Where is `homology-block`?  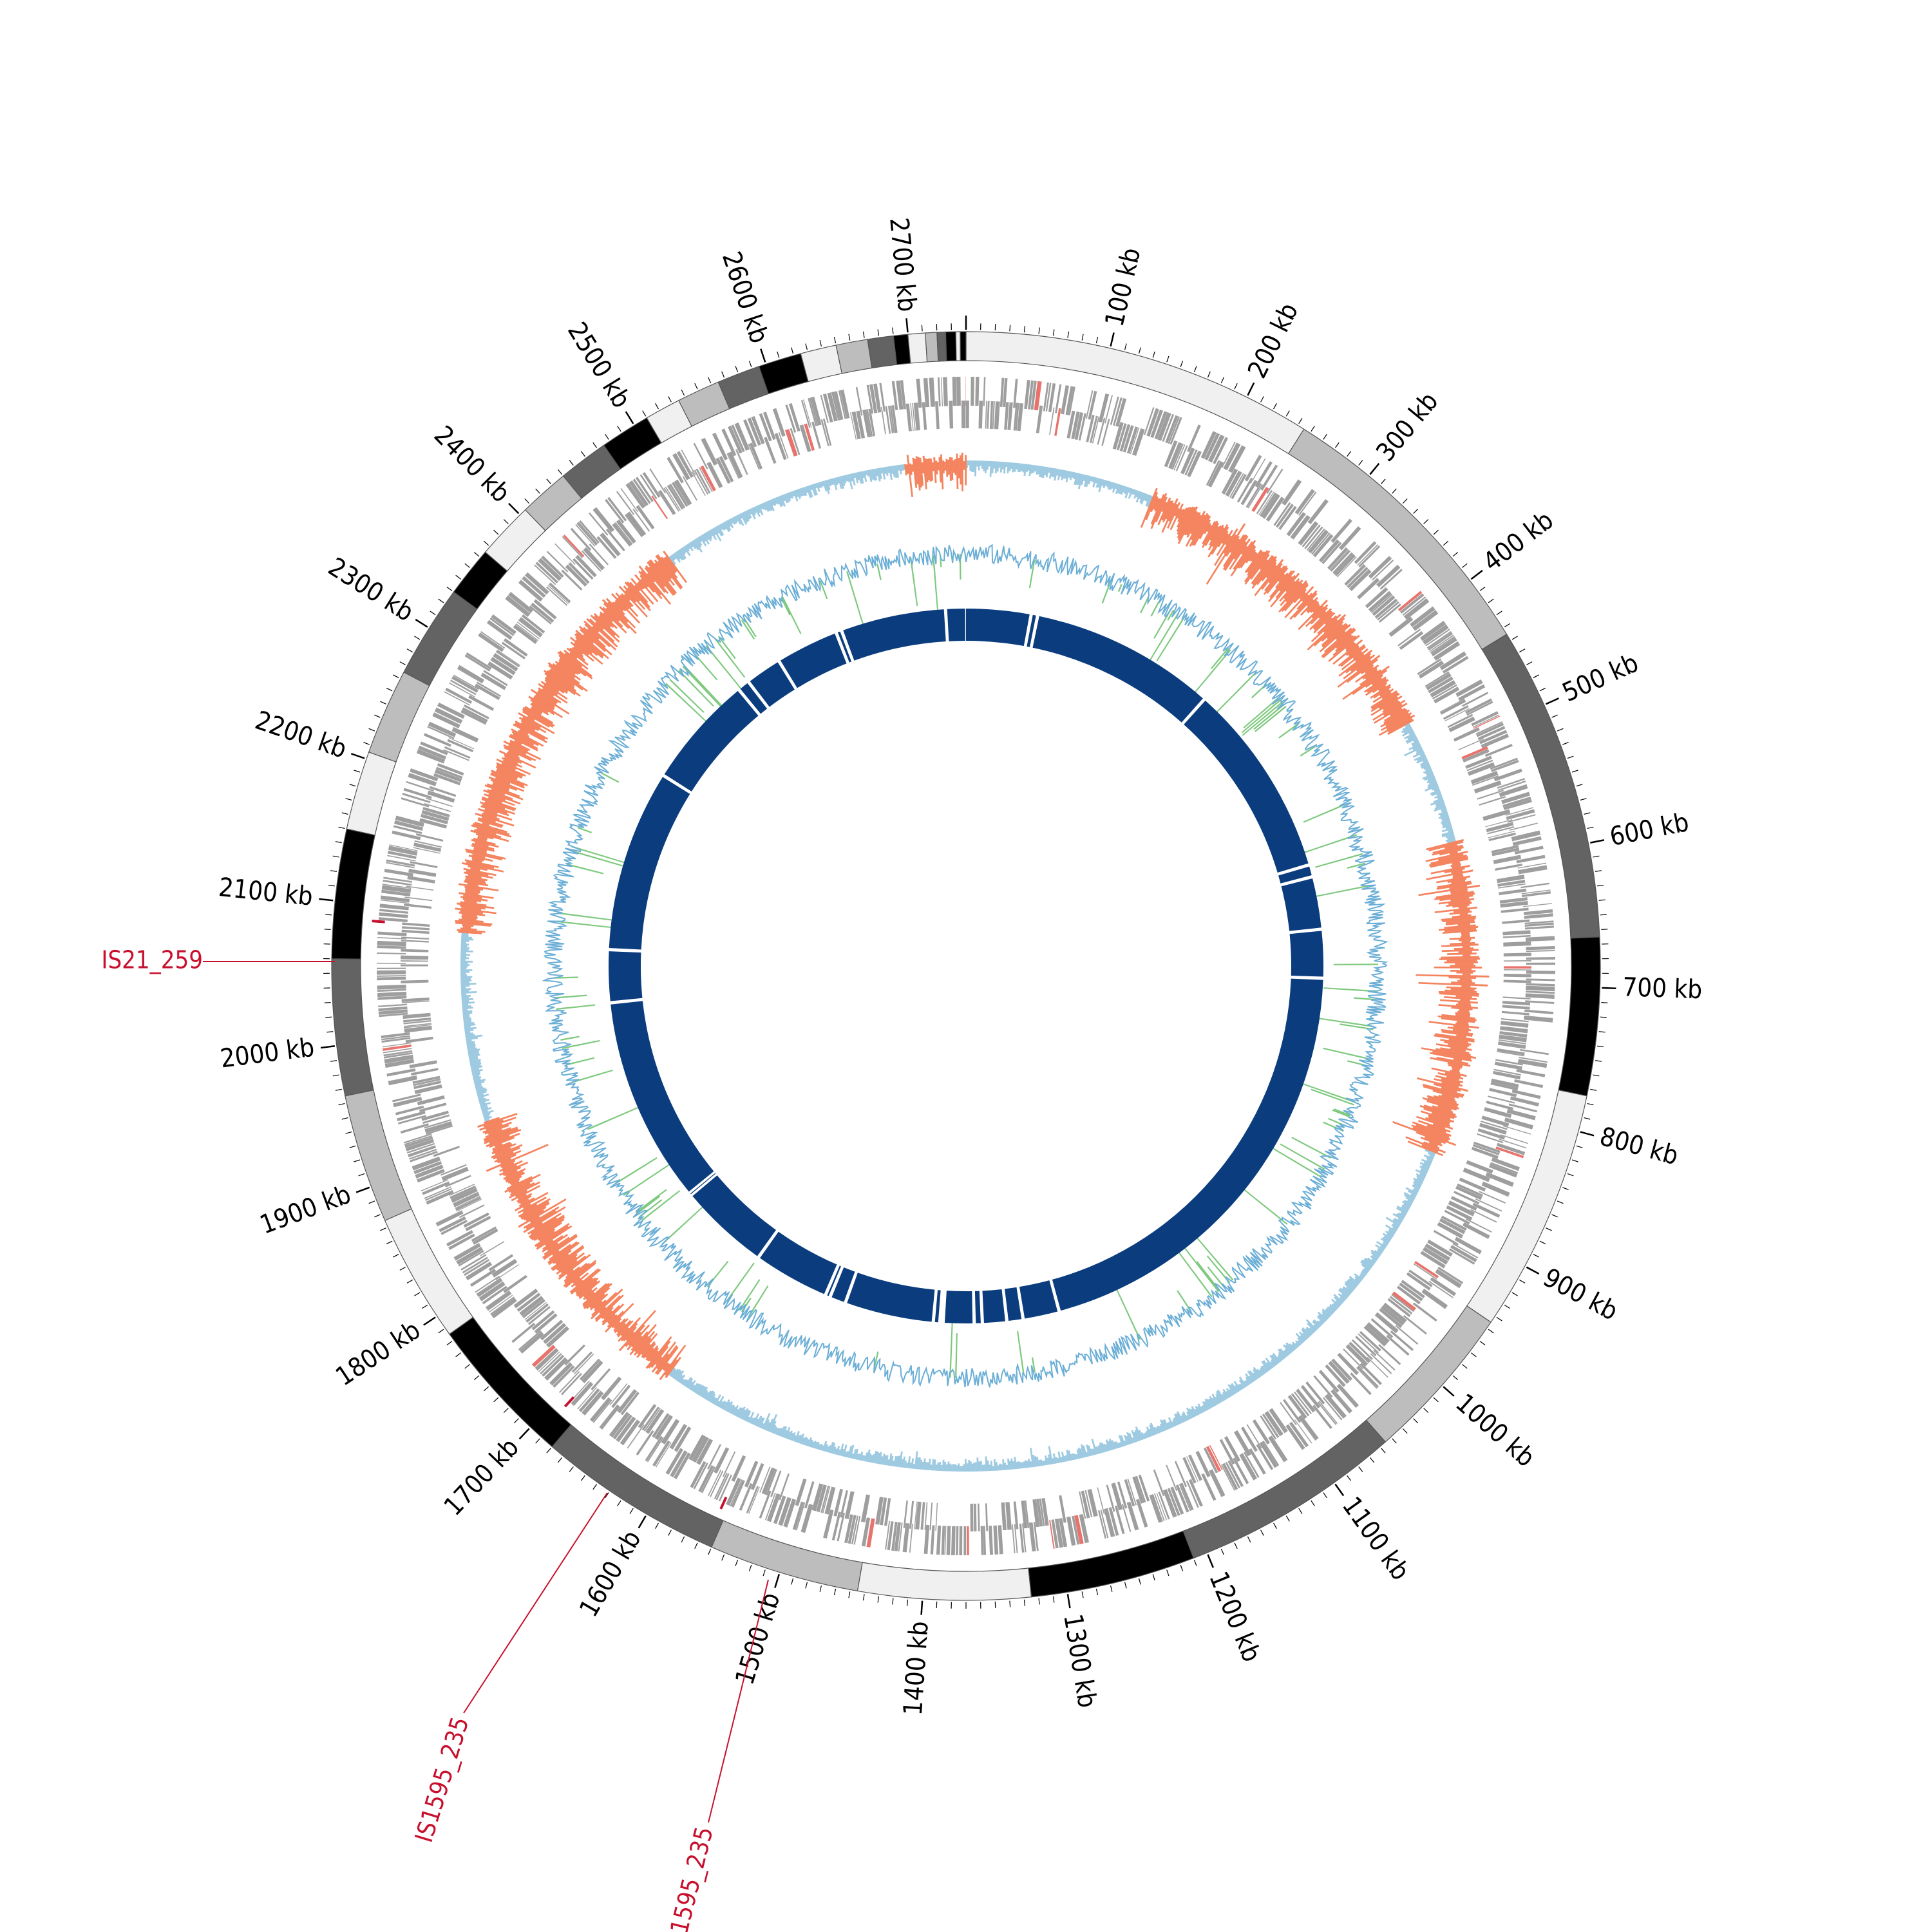
homology-block is located at coordinates (662, 1096).